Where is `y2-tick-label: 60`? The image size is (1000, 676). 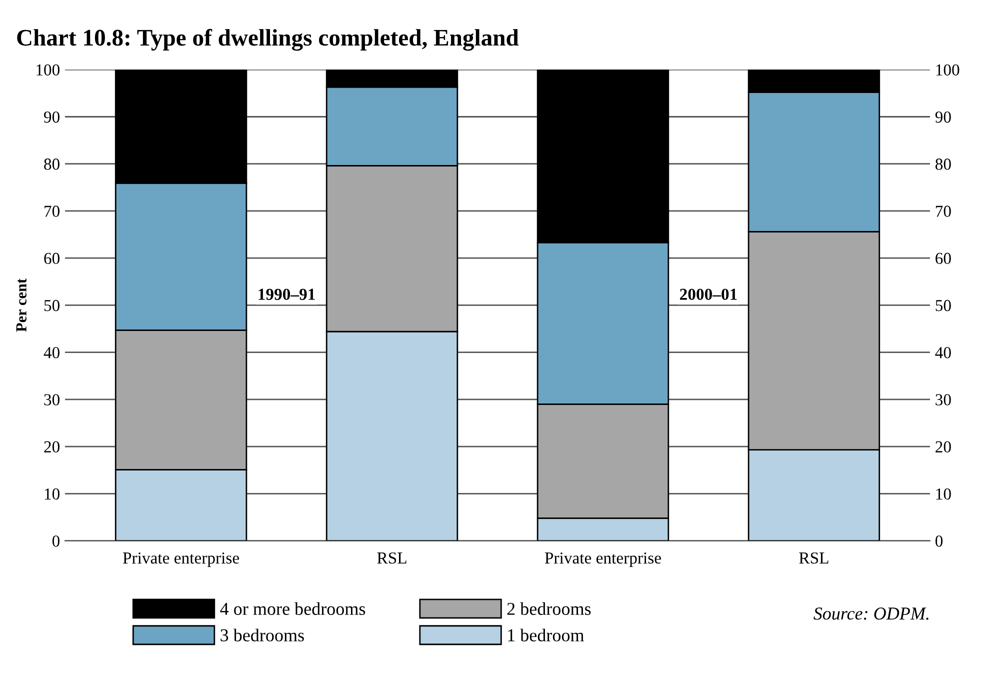
y2-tick-label: 60 is located at coordinates (943, 258).